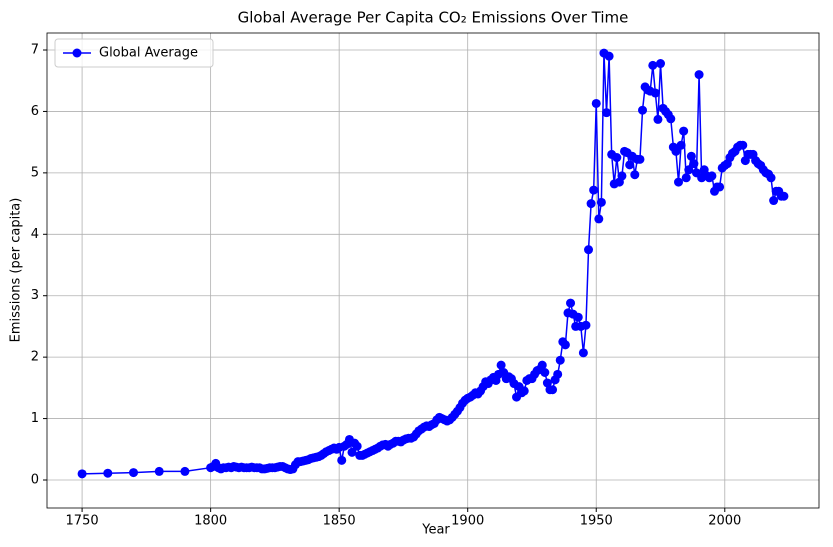 The width and height of the screenshot is (833, 547). I want to click on x-tick-label: 1900, so click(467, 521).